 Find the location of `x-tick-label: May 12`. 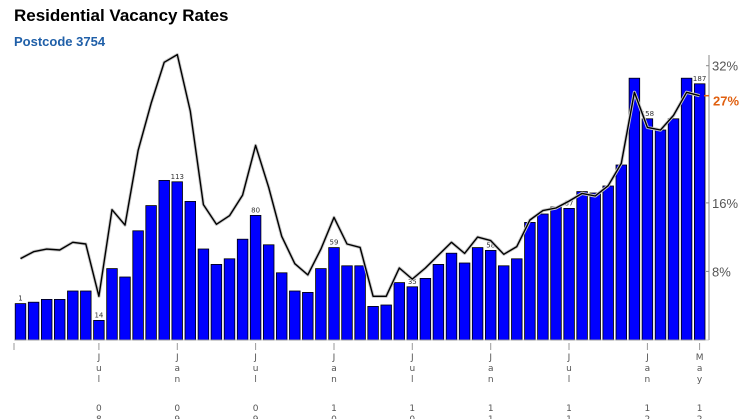

x-tick-label: May 12 is located at coordinates (700, 386).